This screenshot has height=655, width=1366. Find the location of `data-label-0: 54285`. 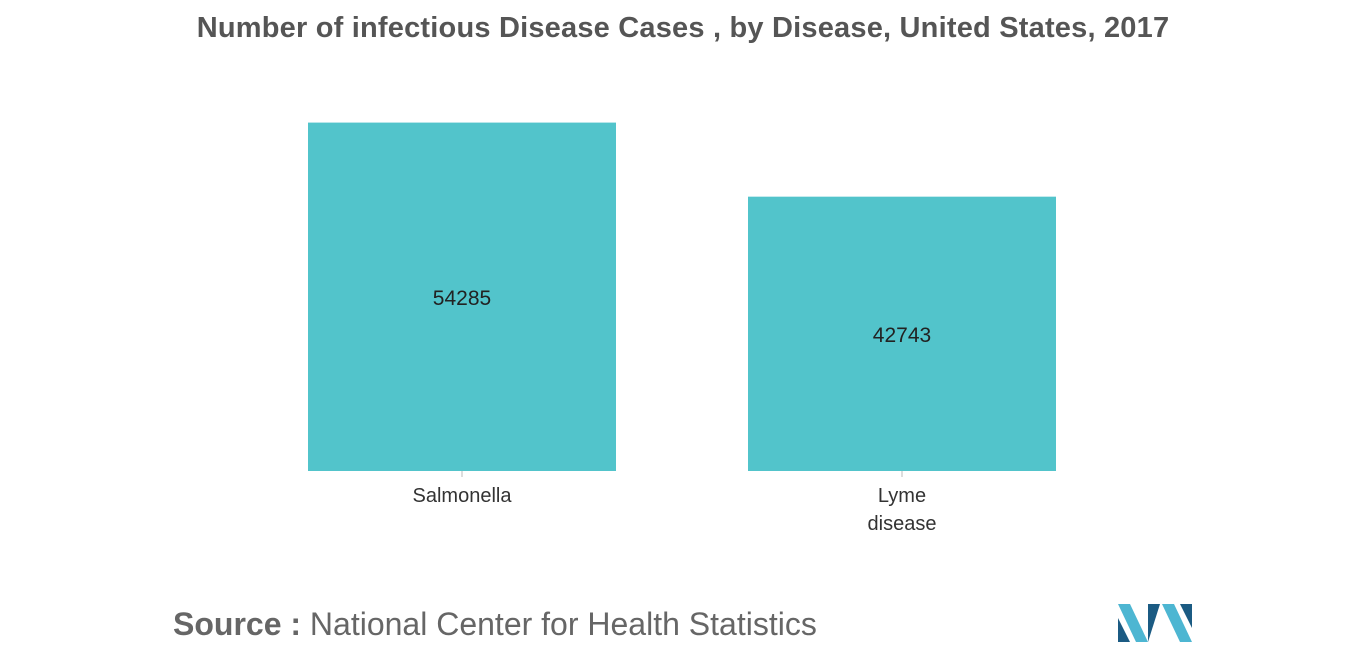

data-label-0: 54285 is located at coordinates (462, 298).